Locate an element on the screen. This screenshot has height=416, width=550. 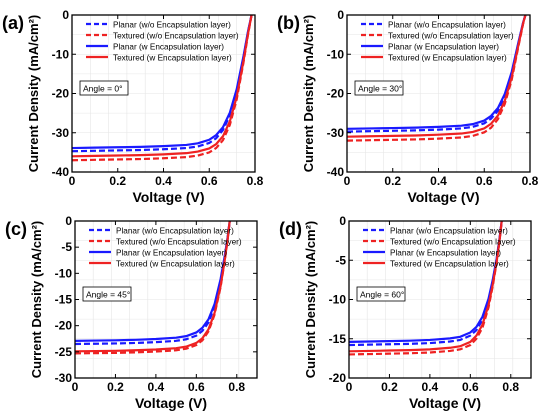
panel-label: (b) is located at coordinates (288, 23).